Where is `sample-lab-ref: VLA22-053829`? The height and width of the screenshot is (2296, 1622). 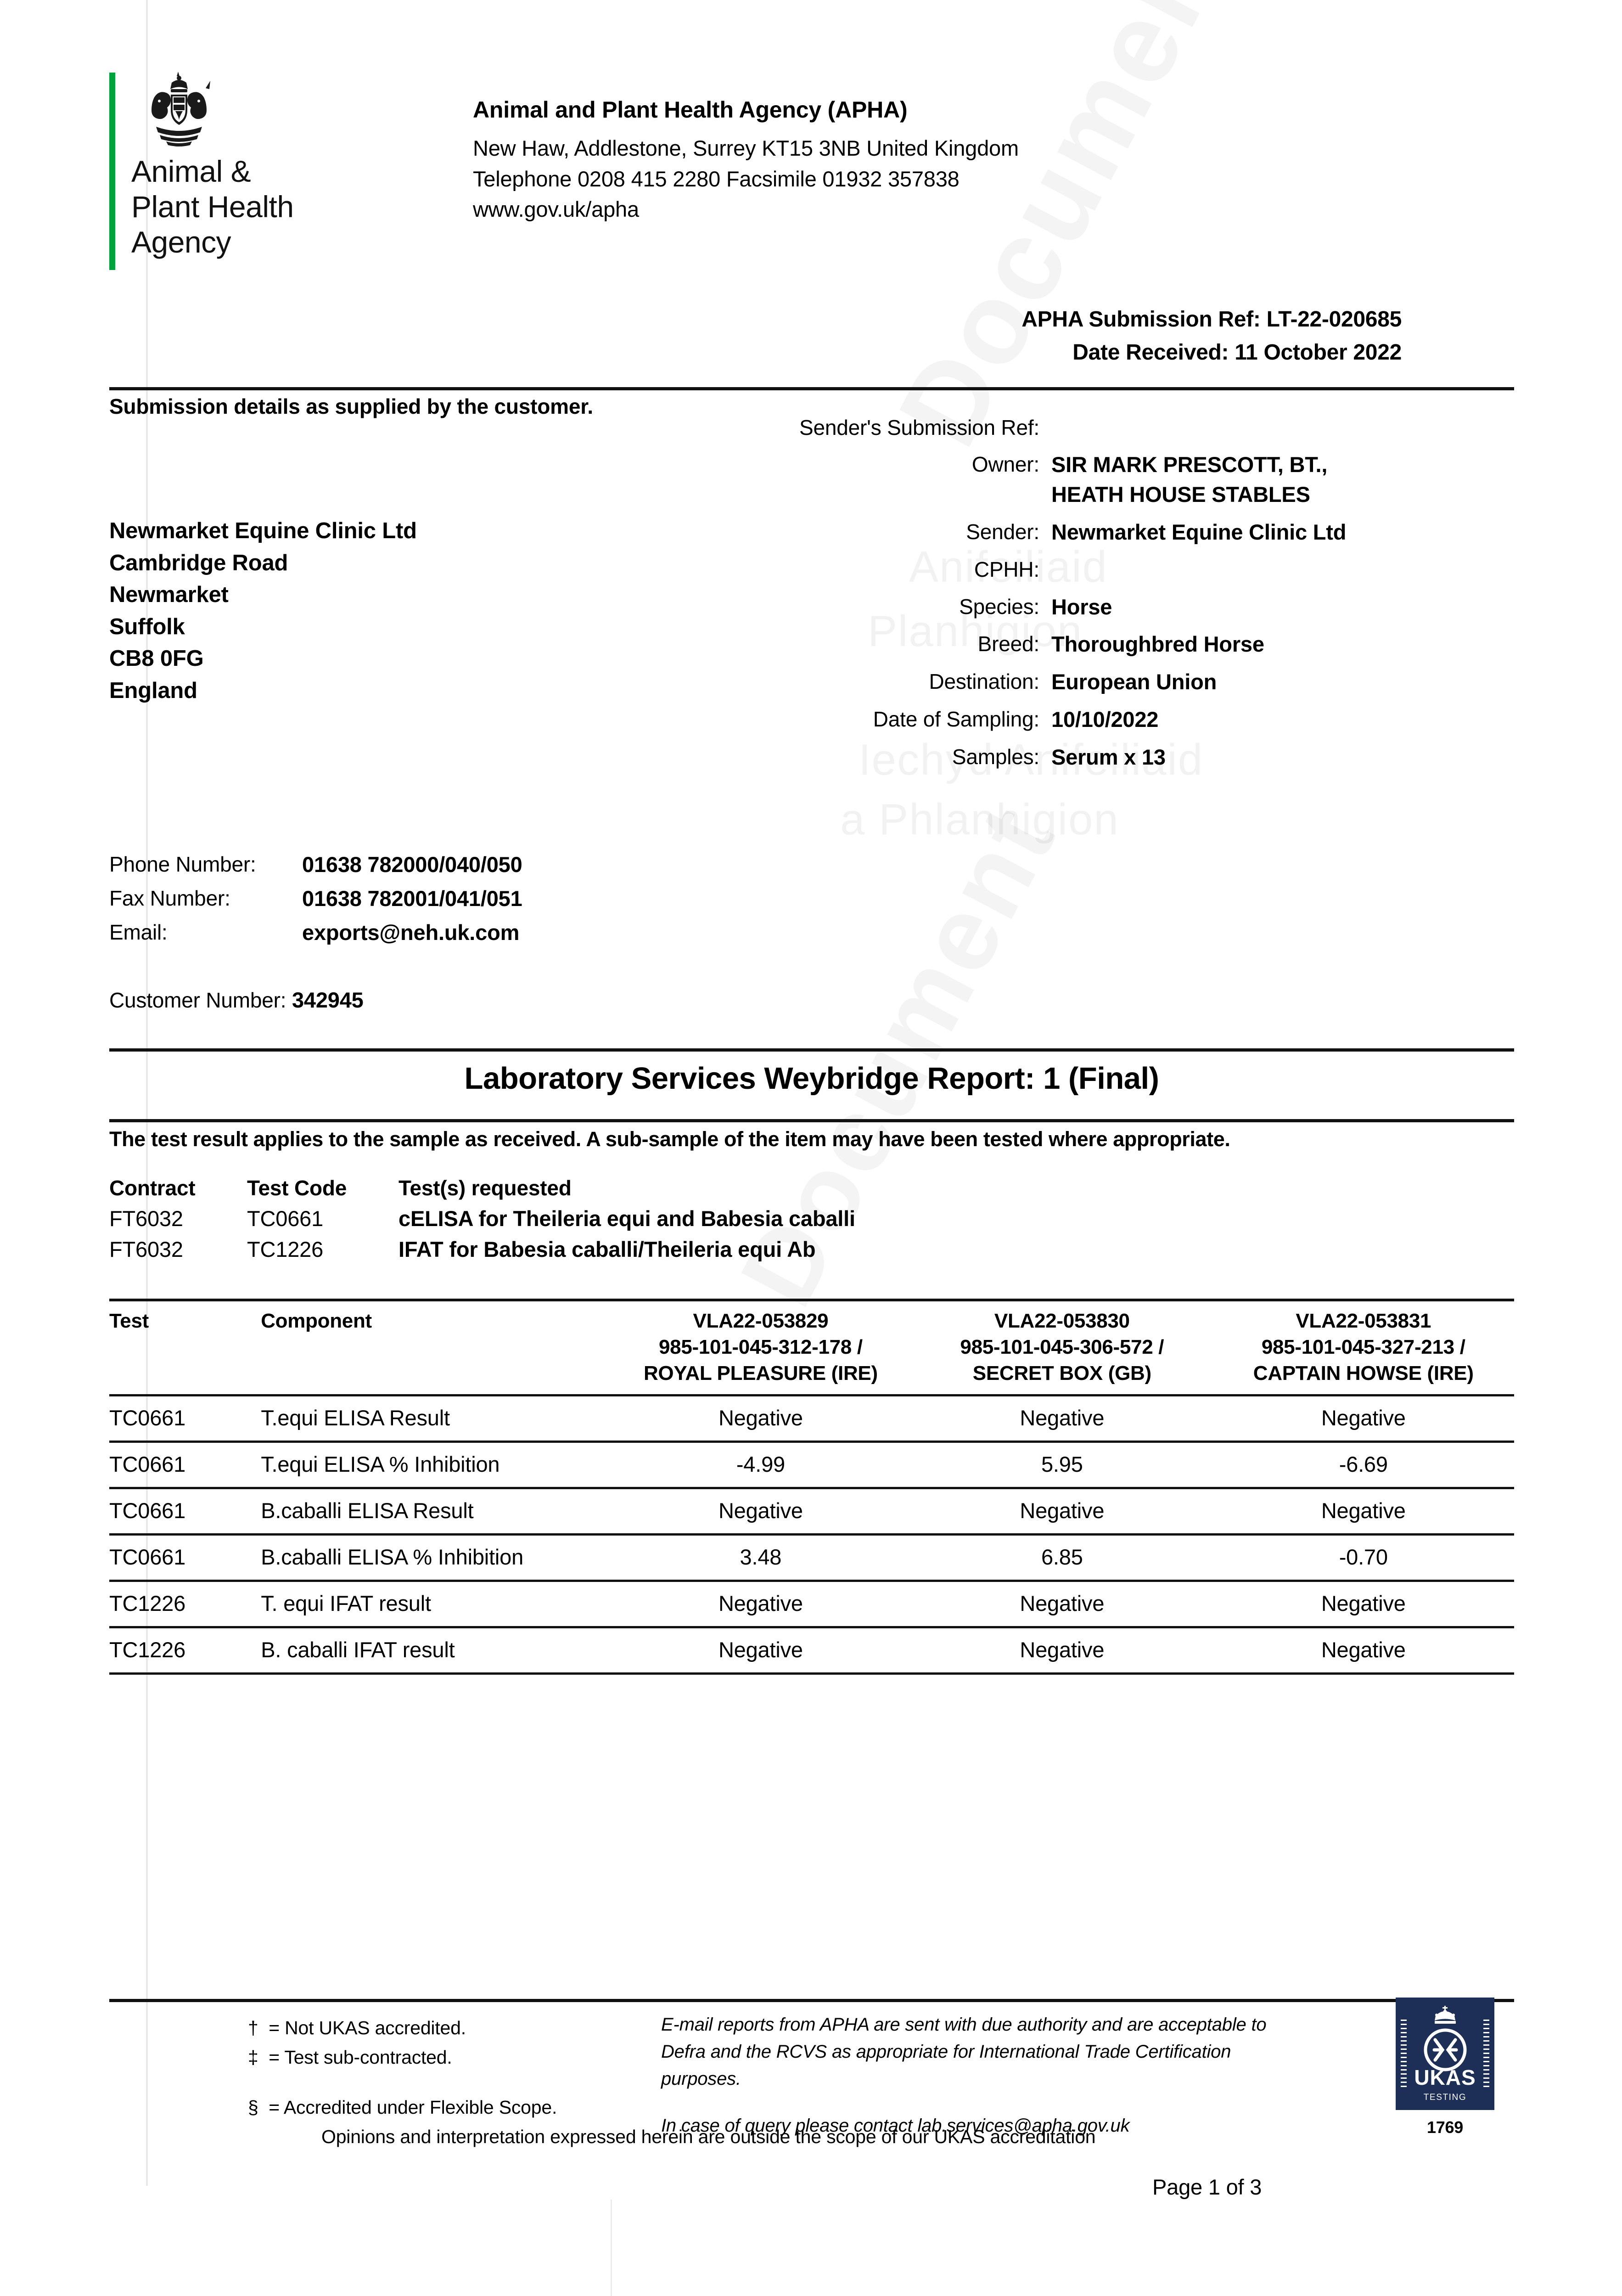 sample-lab-ref: VLA22-053829 is located at coordinates (761, 1321).